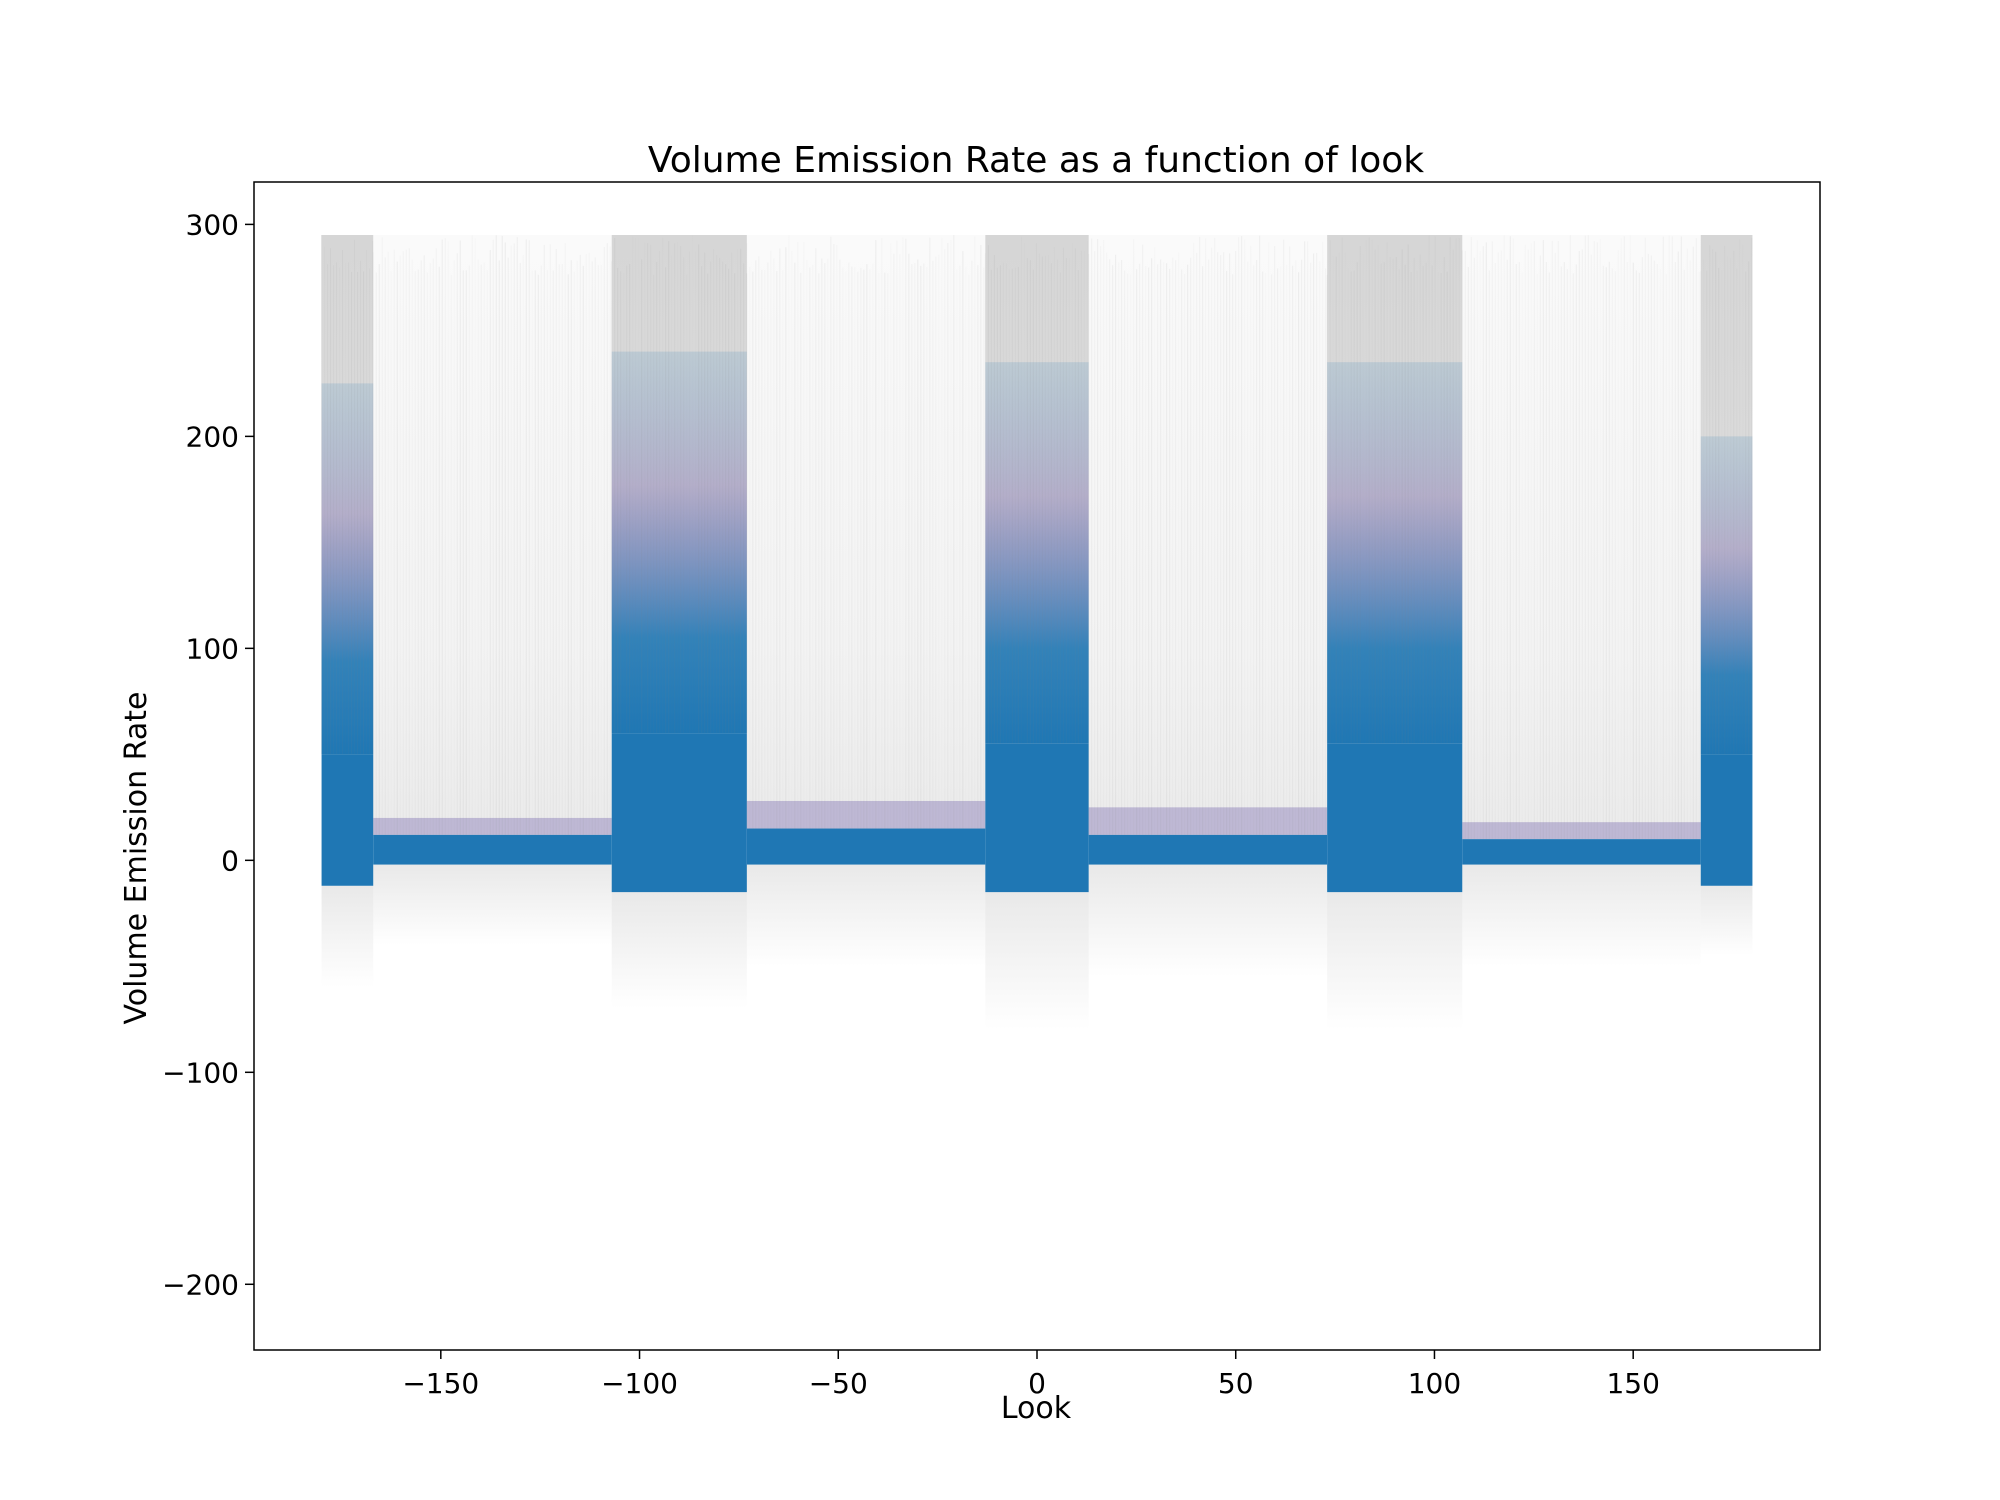  I want to click on x-tick-label: 100, so click(1434, 1383).